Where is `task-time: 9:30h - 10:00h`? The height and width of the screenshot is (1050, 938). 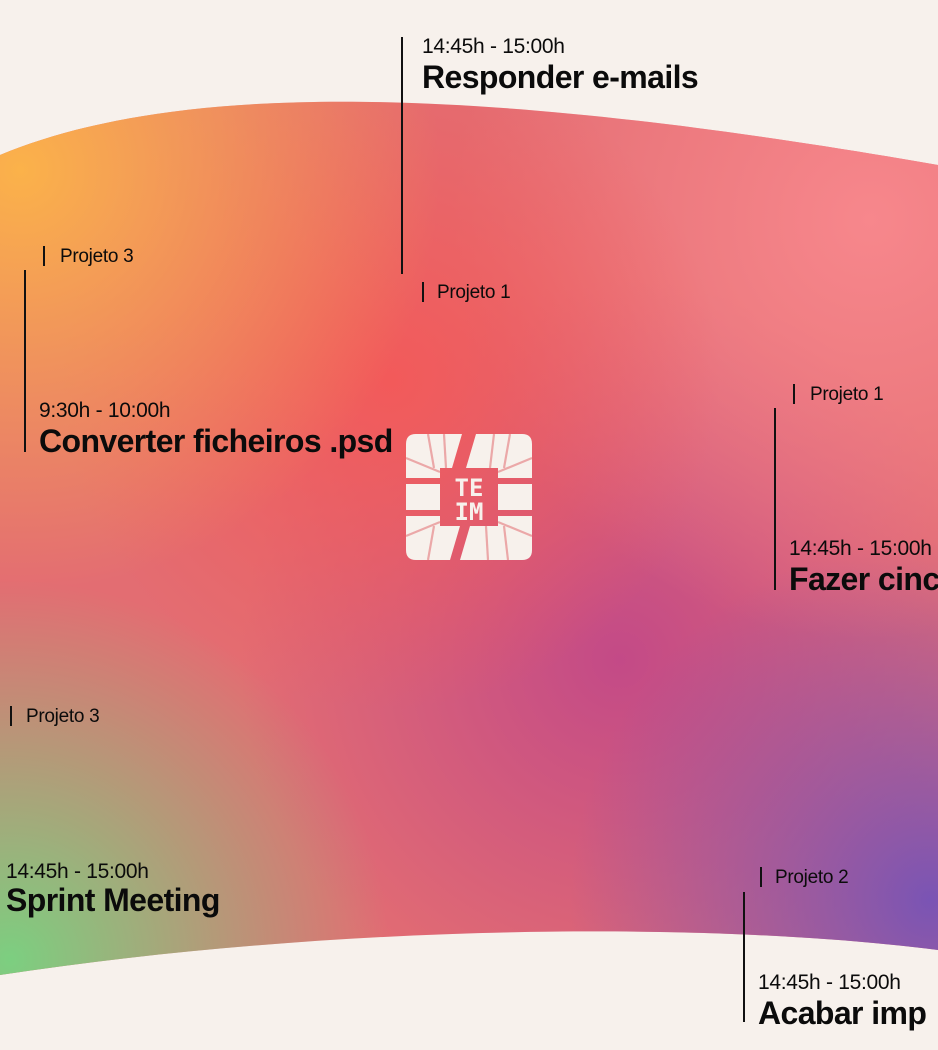
task-time: 9:30h - 10:00h is located at coordinates (105, 410).